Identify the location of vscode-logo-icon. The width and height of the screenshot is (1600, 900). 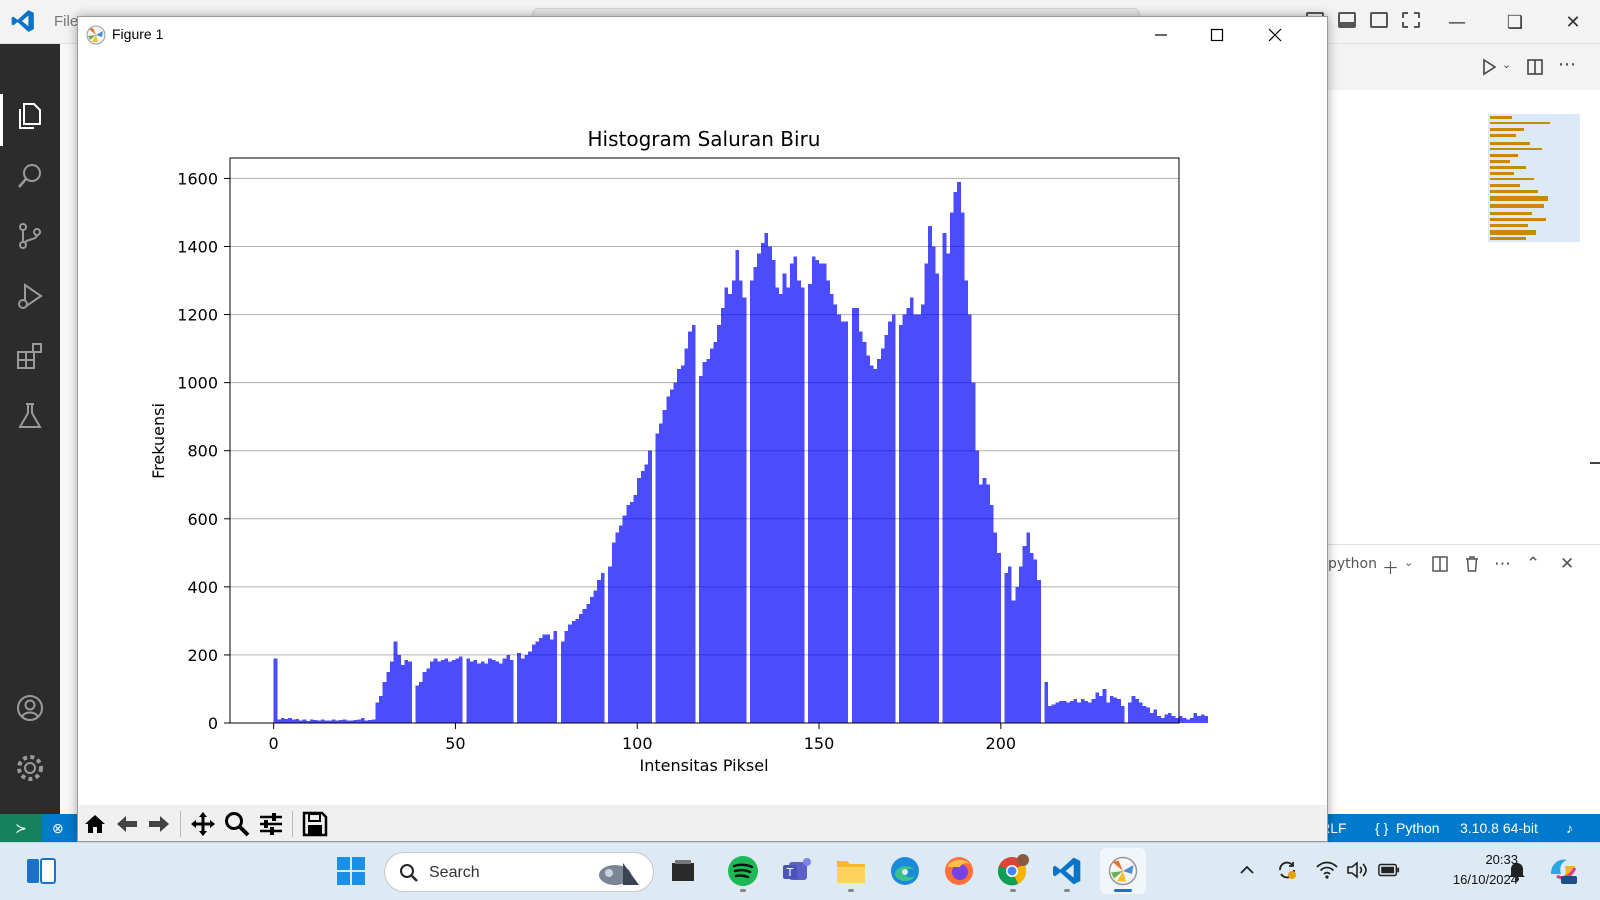
(22, 21).